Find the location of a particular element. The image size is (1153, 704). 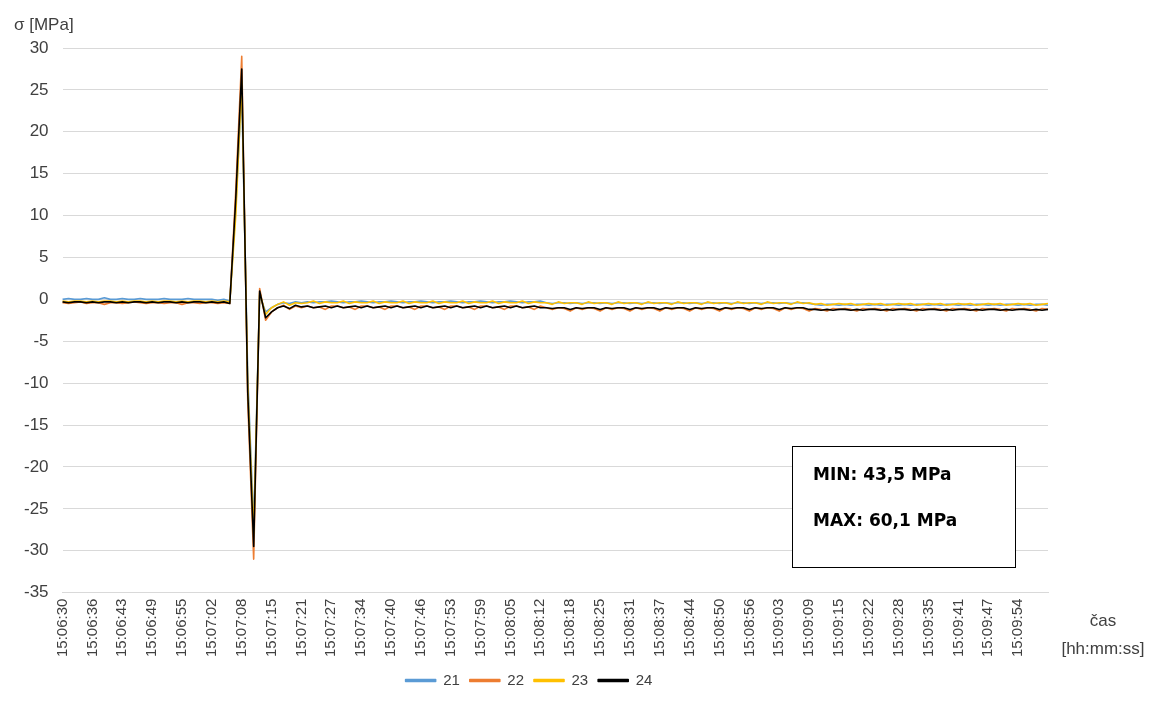

x-tick-label: 15:08:05 is located at coordinates (509, 627).